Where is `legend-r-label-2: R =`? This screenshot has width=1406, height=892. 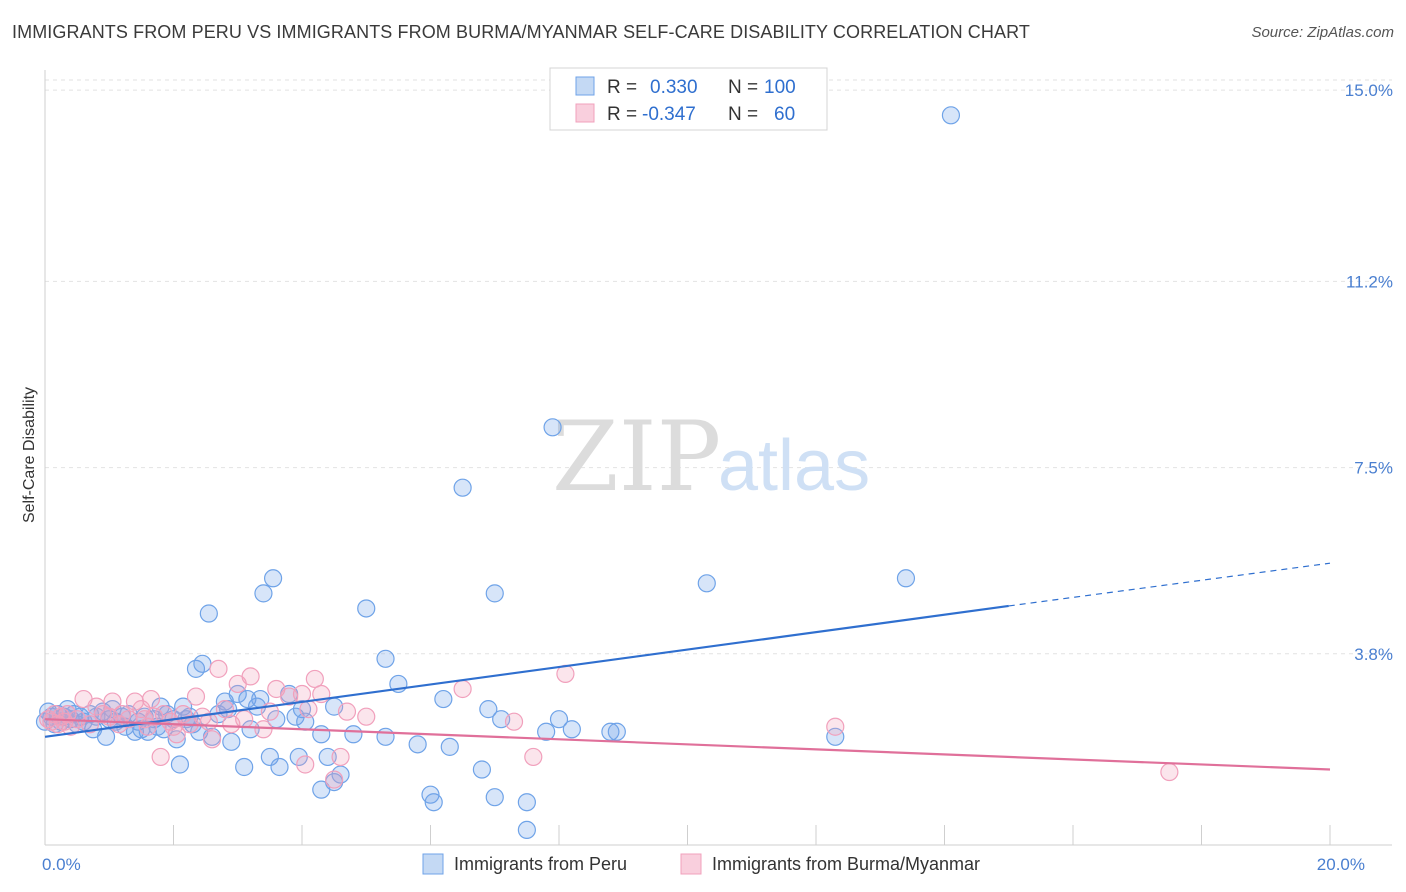
legend-r-label-2: R = is located at coordinates (622, 114).